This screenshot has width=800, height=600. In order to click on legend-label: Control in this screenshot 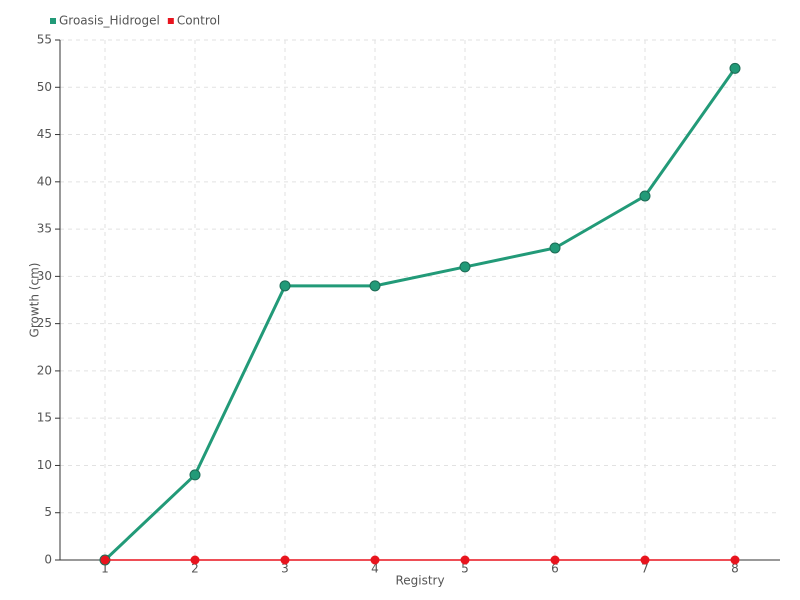, I will do `click(198, 21)`.